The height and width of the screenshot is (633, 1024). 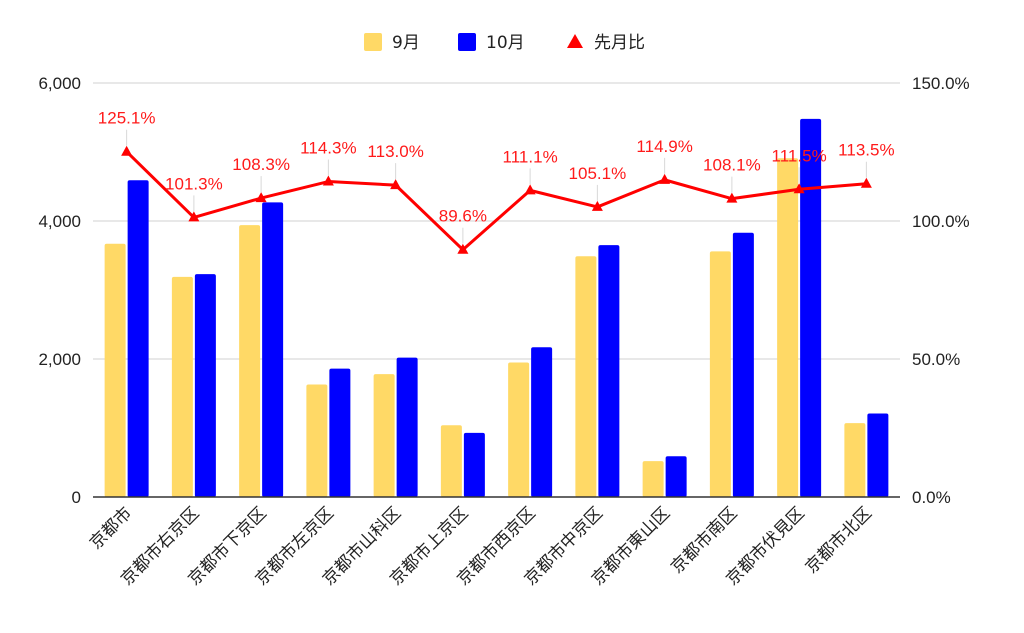 I want to click on right-tick-label: 50.0%, so click(x=936, y=359).